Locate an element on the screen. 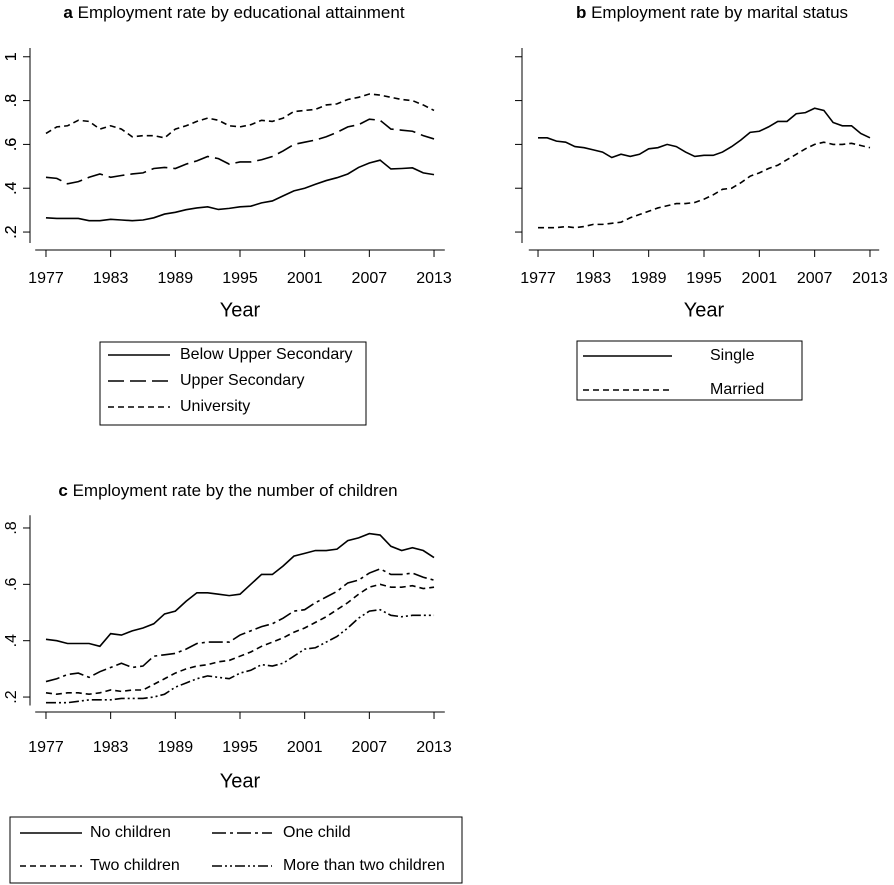 Image resolution: width=894 pixels, height=885 pixels. legend-label: Married is located at coordinates (737, 389).